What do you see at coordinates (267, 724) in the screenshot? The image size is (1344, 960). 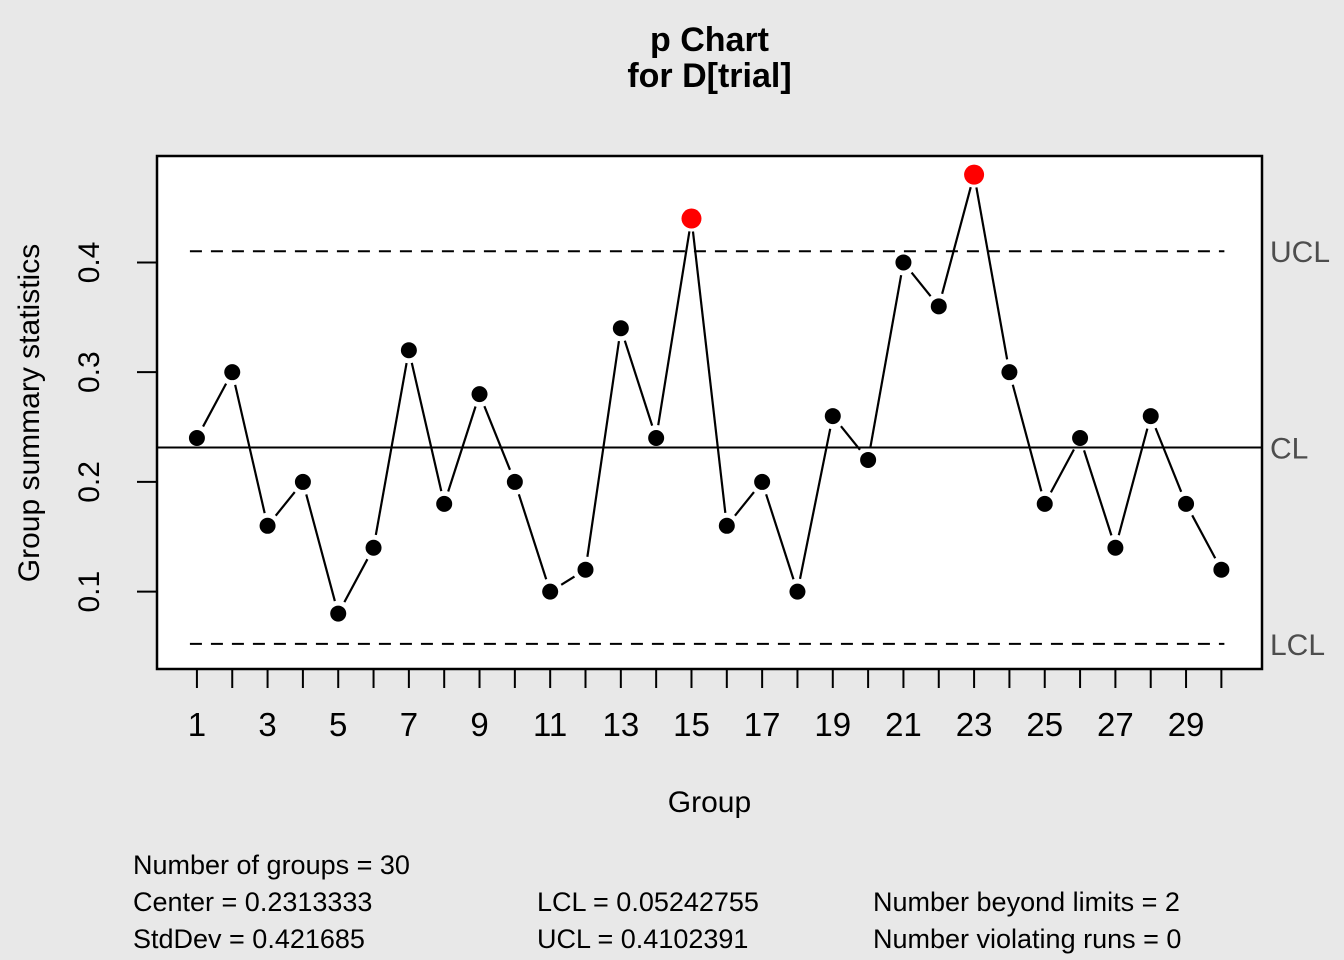 I see `x-axis-tick-label: 3` at bounding box center [267, 724].